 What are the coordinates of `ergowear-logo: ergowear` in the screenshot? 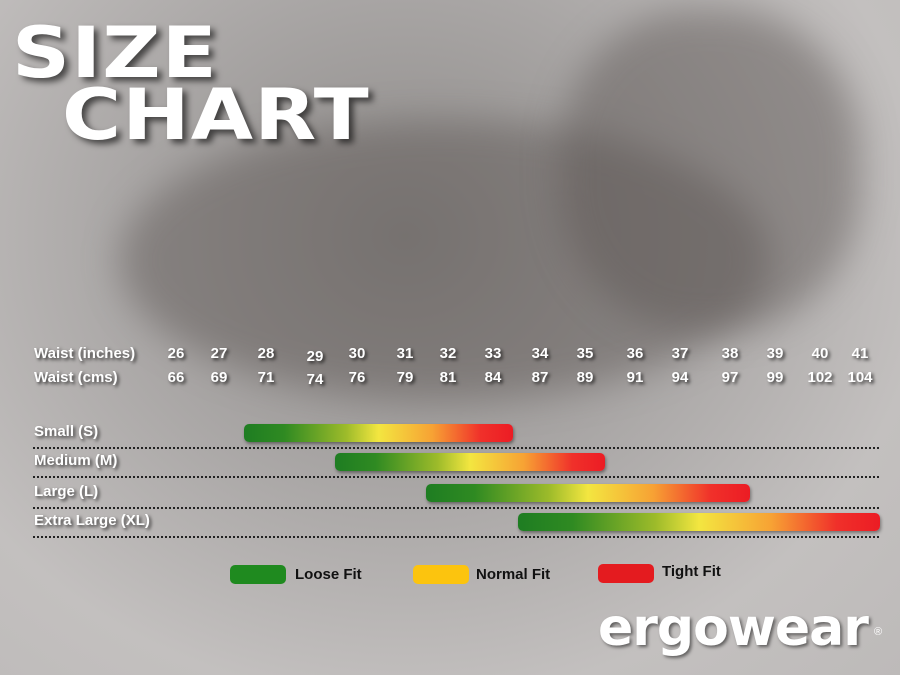 It's located at (733, 628).